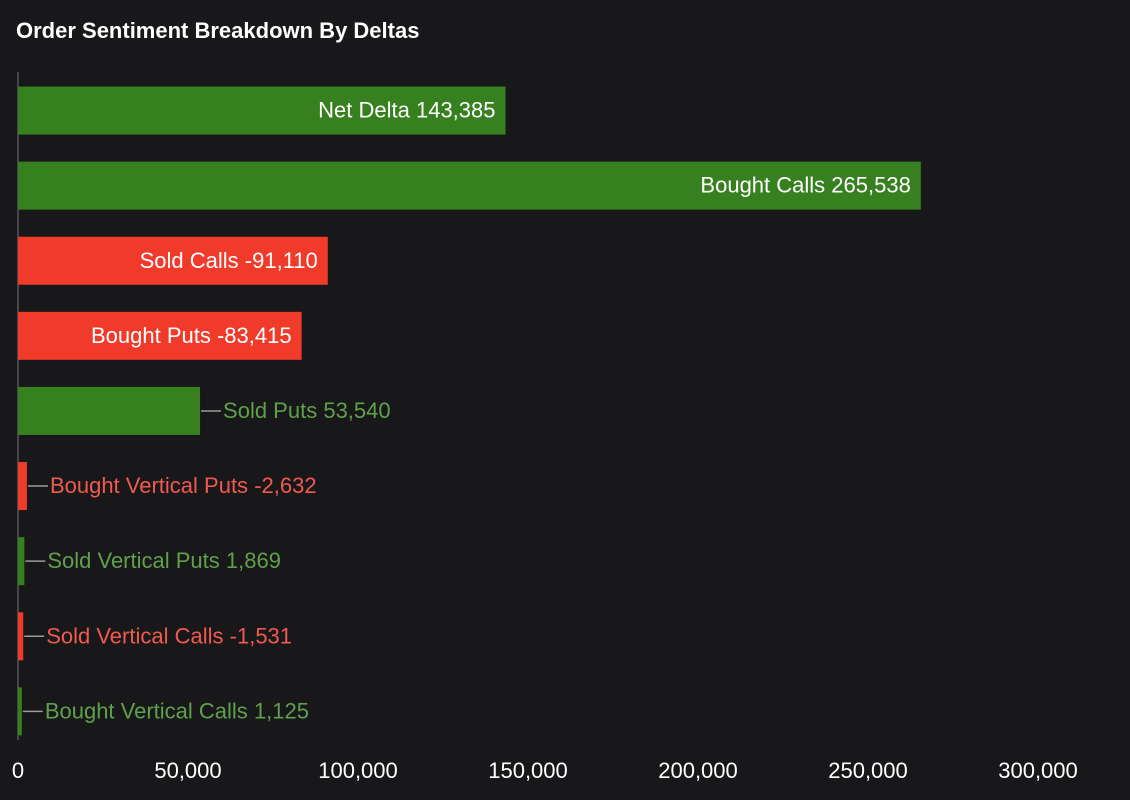 This screenshot has width=1130, height=800. What do you see at coordinates (358, 770) in the screenshot?
I see `x-tick-label: 100,000` at bounding box center [358, 770].